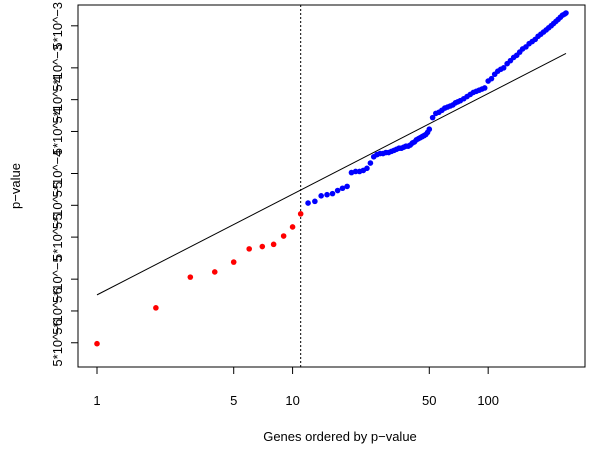 This screenshot has width=600, height=450. What do you see at coordinates (429, 400) in the screenshot?
I see `x-tick-label: 50` at bounding box center [429, 400].